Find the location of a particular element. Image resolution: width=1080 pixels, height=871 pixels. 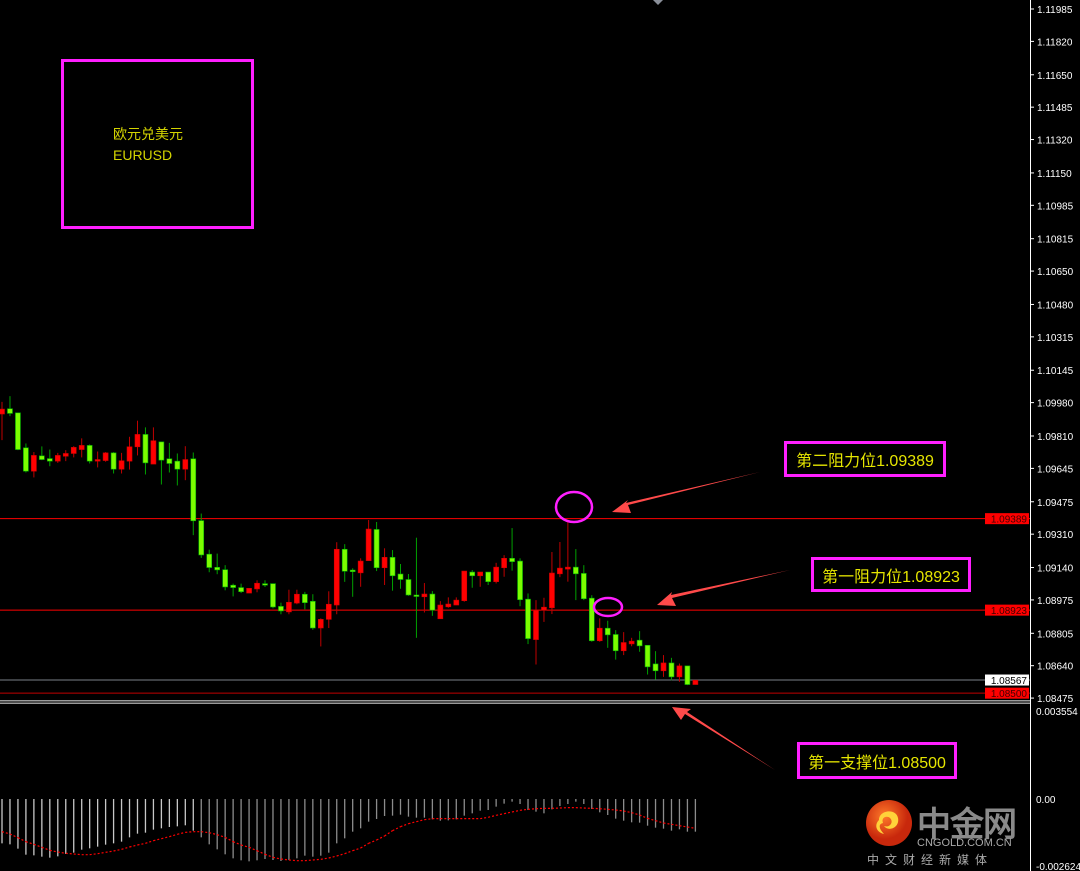

axis-tick-label: 1.11820 is located at coordinates (1055, 42).